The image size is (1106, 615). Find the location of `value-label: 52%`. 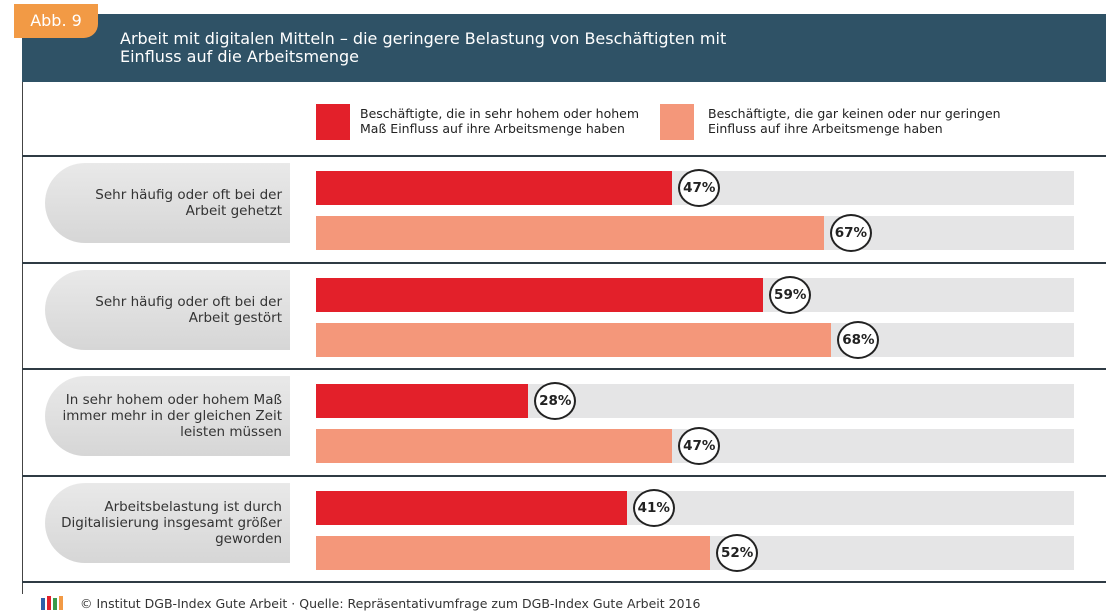

value-label: 52% is located at coordinates (737, 552).